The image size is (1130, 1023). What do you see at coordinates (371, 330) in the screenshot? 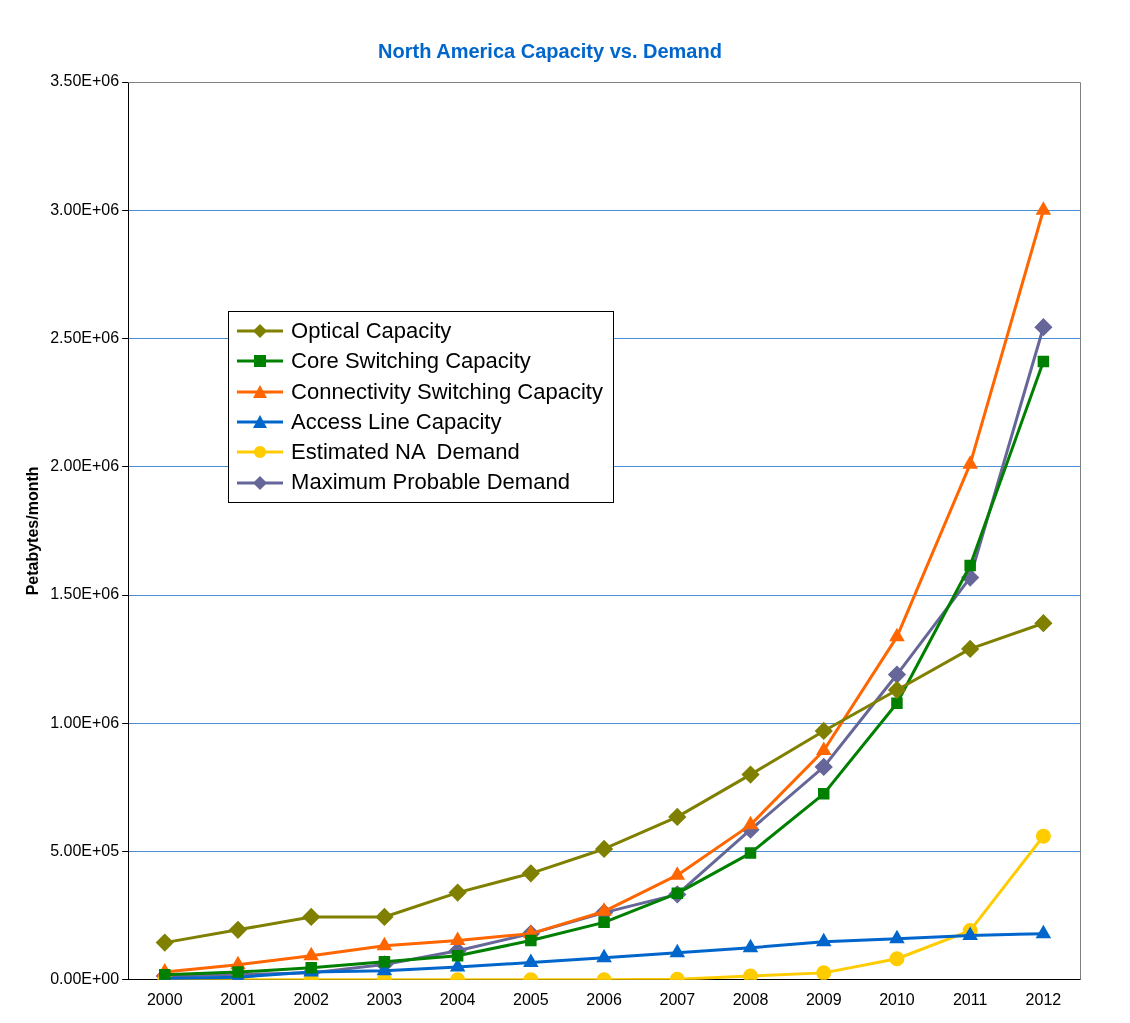
I see `legend-label: Optical Capacity` at bounding box center [371, 330].